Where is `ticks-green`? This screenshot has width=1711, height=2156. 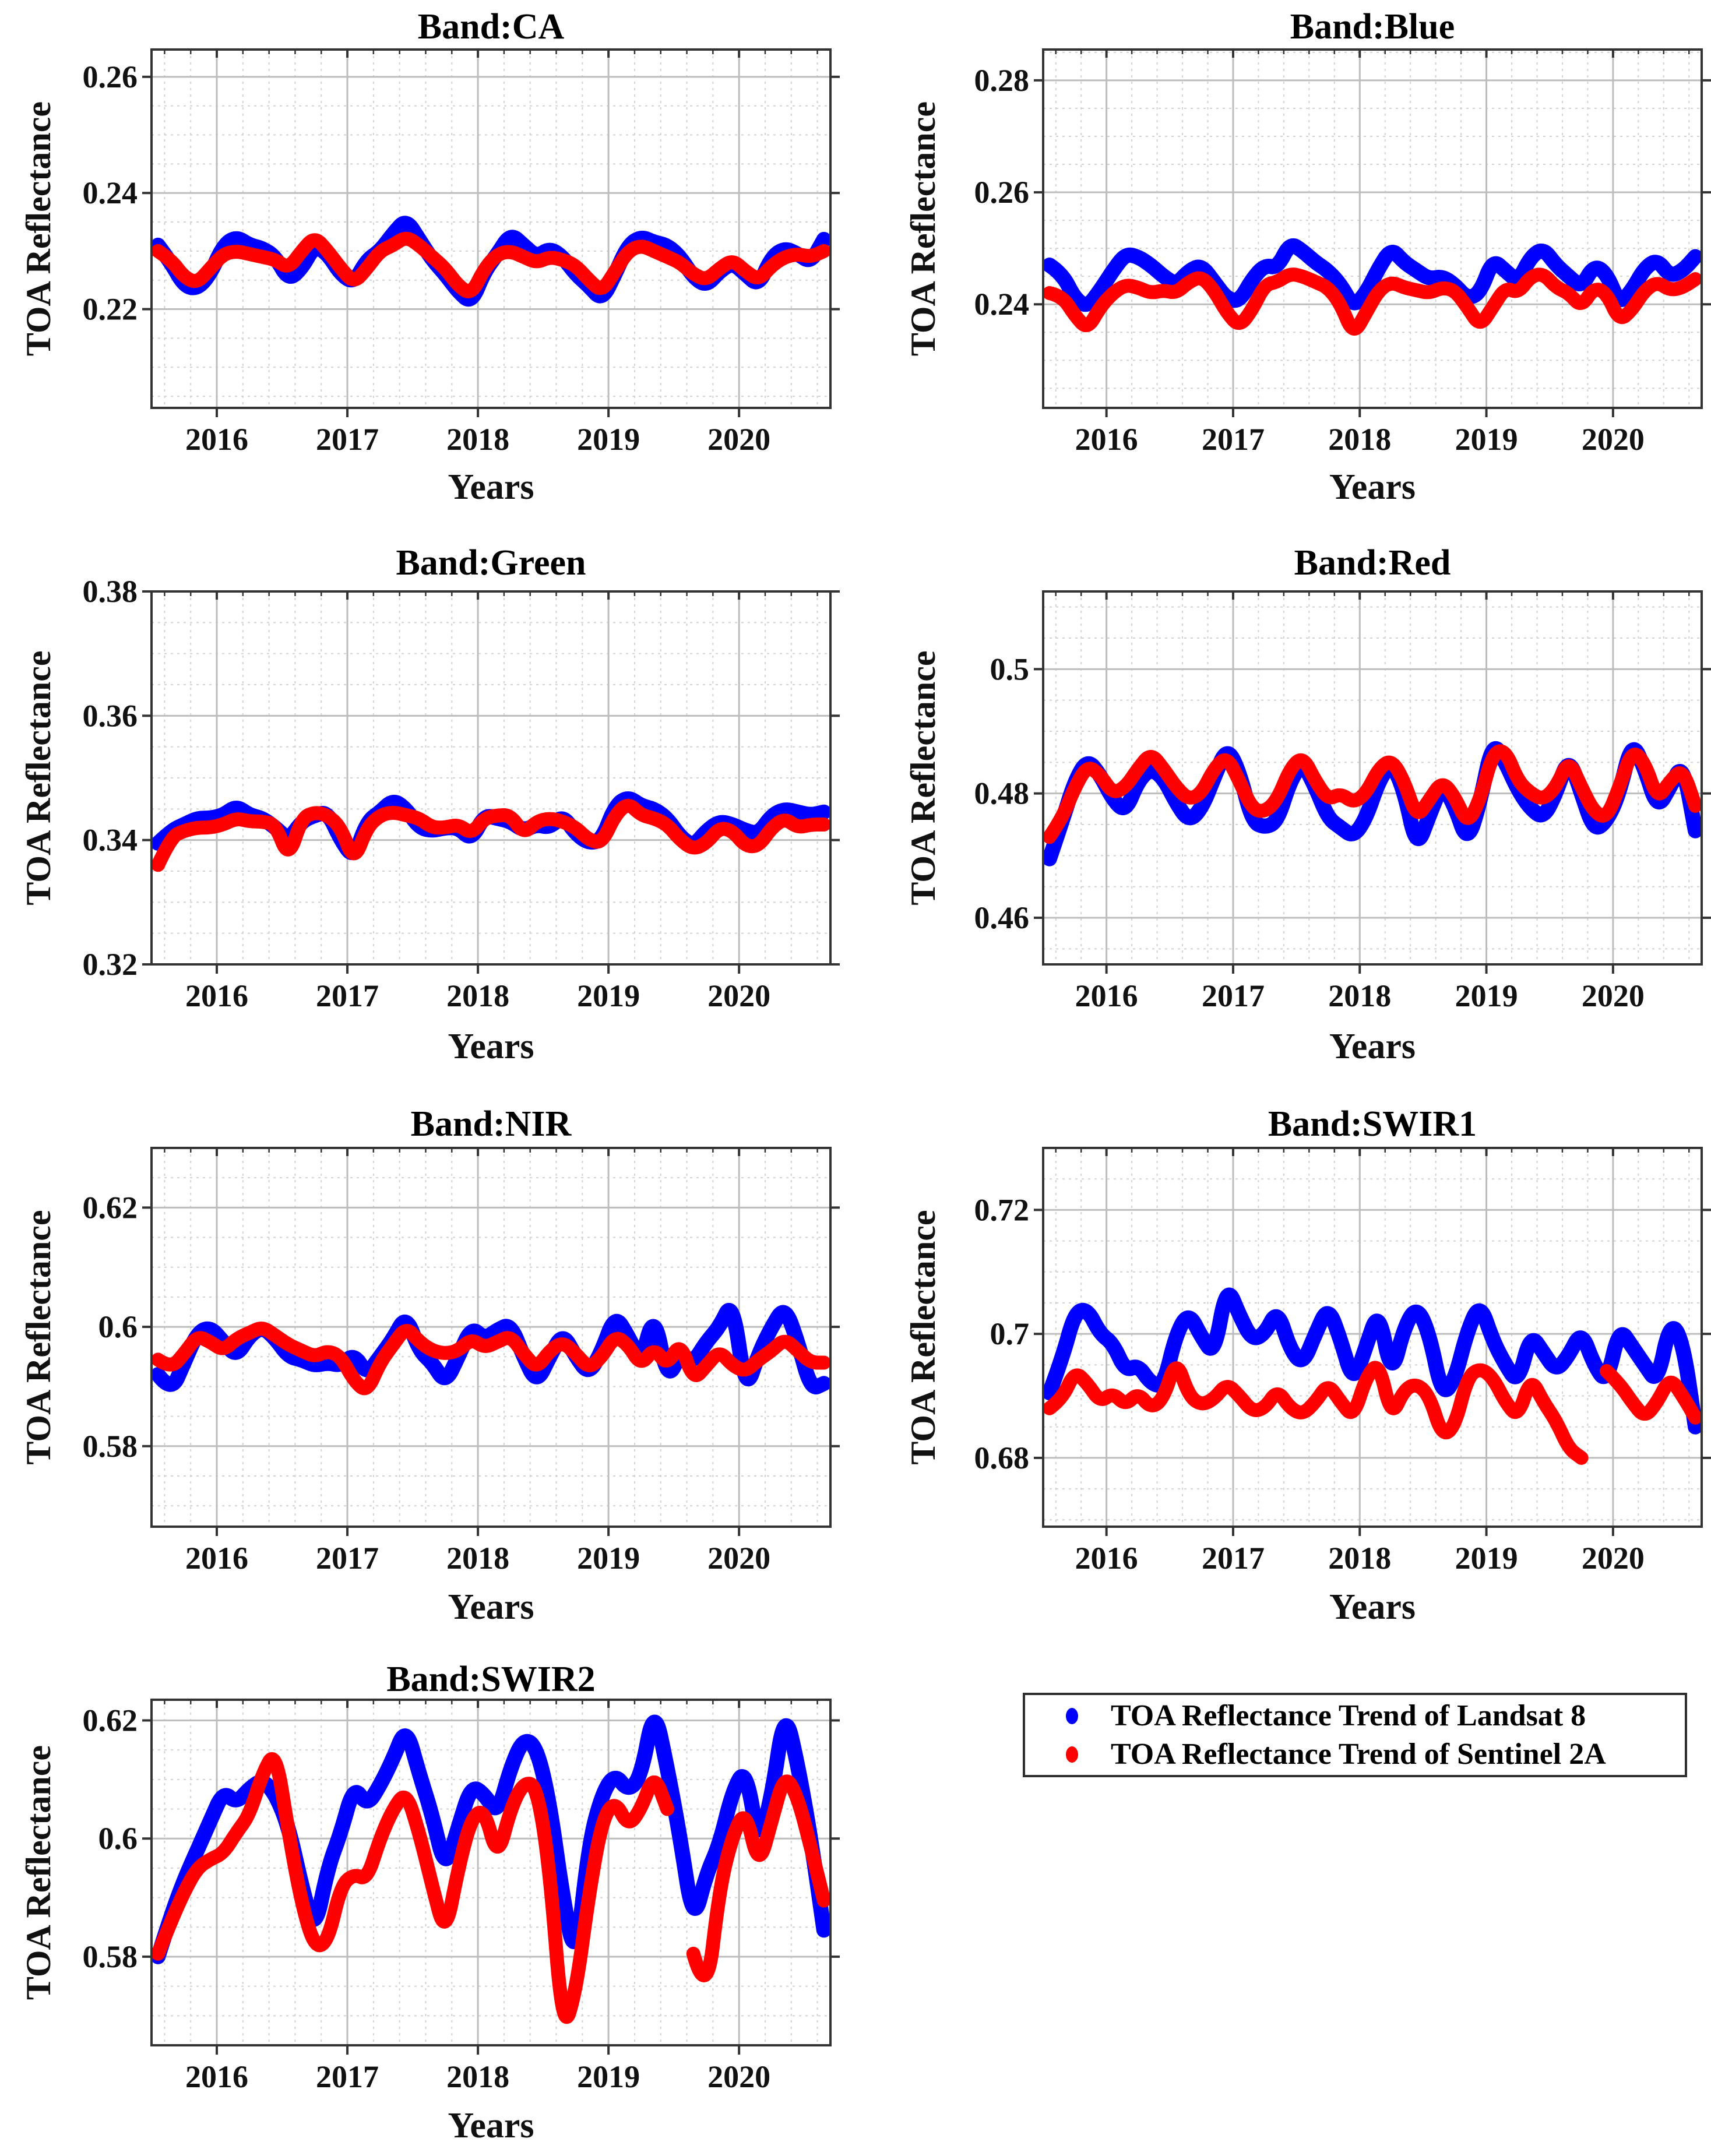
ticks-green is located at coordinates (491, 782).